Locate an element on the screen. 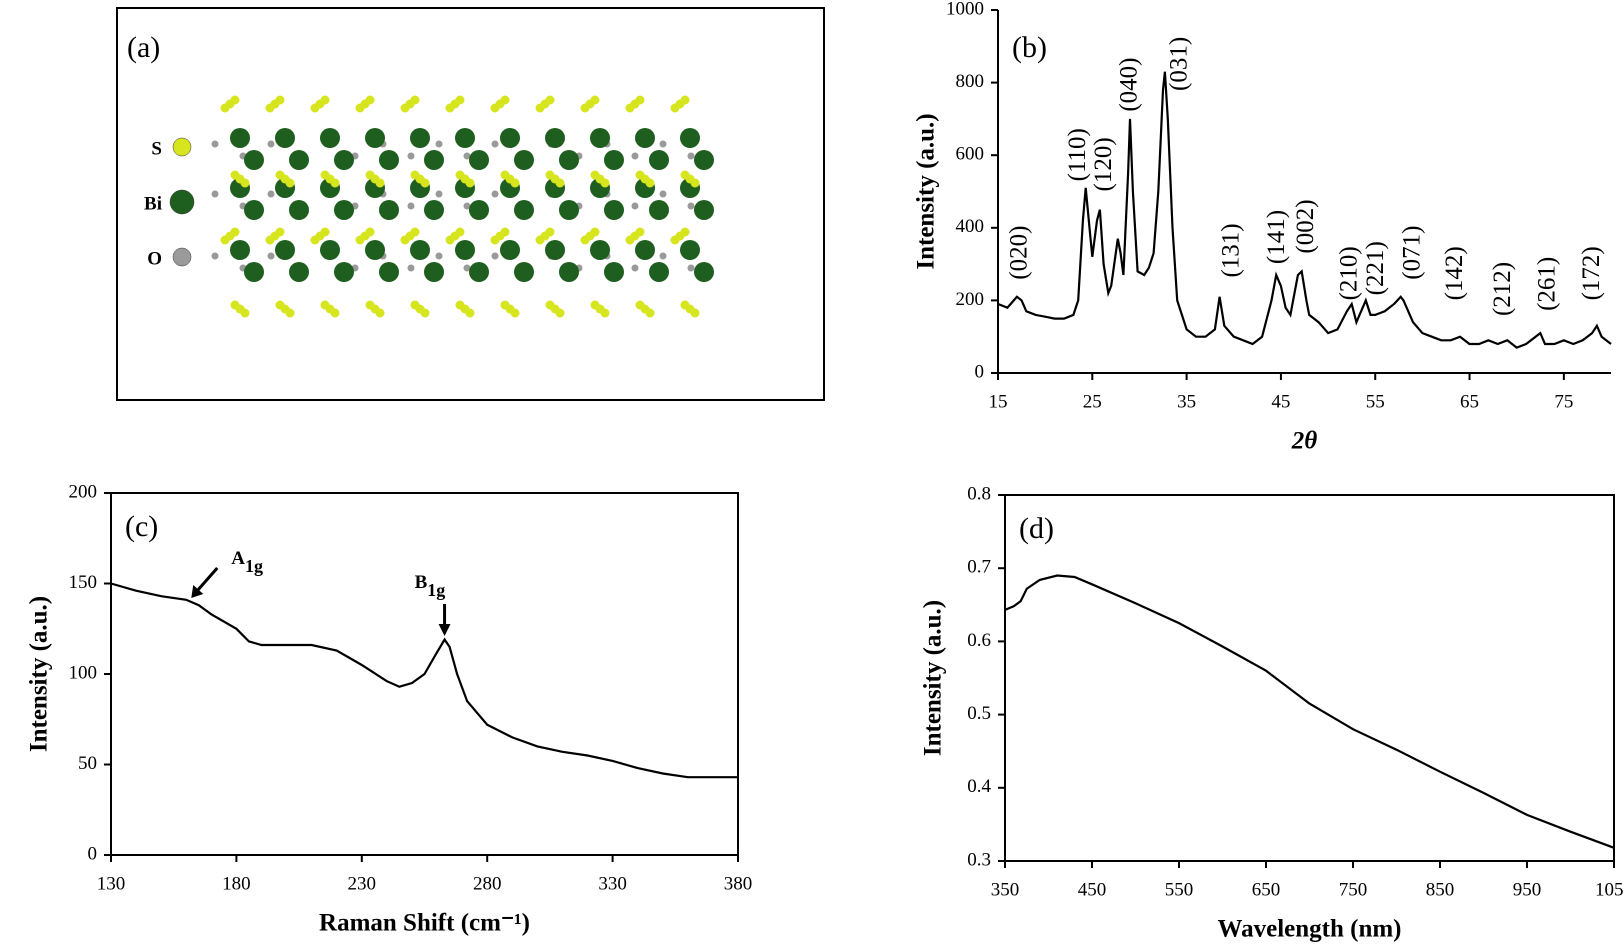 This screenshot has height=944, width=1624. annotation-subscript: 1g is located at coordinates (436, 590).